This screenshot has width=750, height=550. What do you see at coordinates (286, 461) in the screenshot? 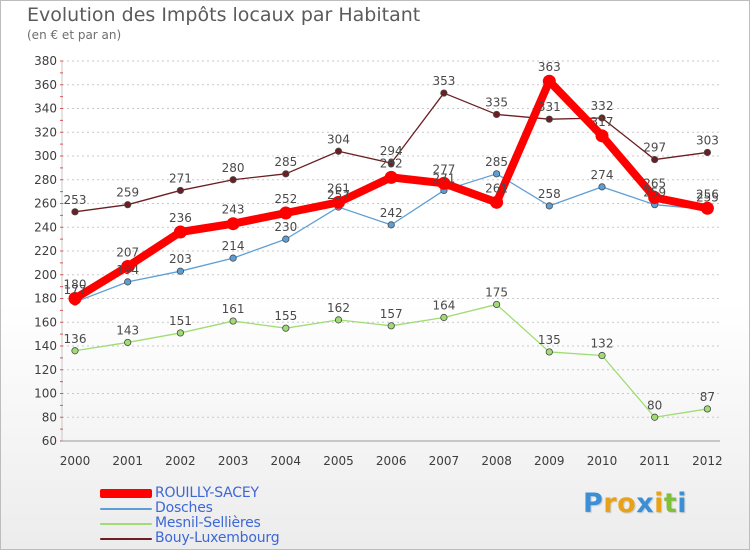
I see `x-tick-label: 2004` at bounding box center [286, 461].